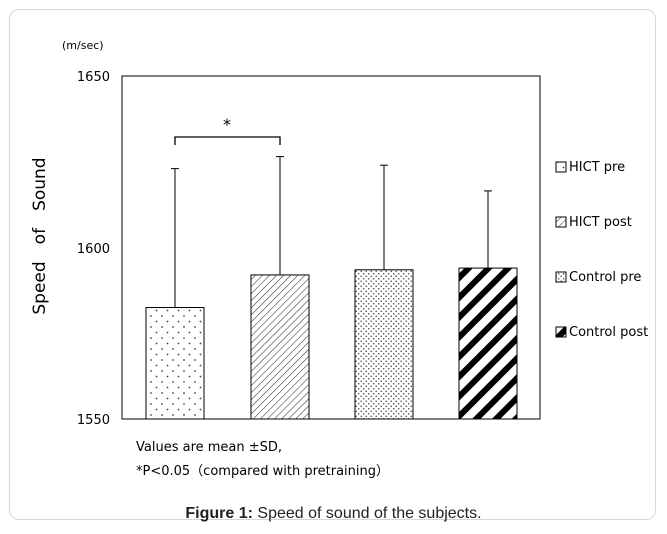 The width and height of the screenshot is (667, 534). What do you see at coordinates (561, 332) in the screenshot?
I see `legend-swatch-control-post` at bounding box center [561, 332].